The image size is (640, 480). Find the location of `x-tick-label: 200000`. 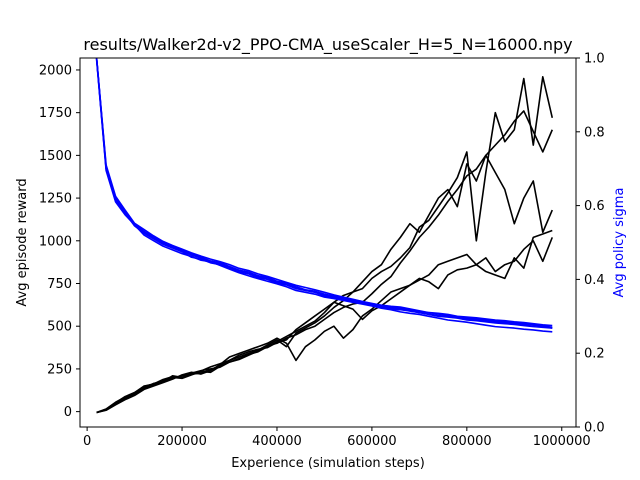

x-tick-label: 200000 is located at coordinates (182, 441).